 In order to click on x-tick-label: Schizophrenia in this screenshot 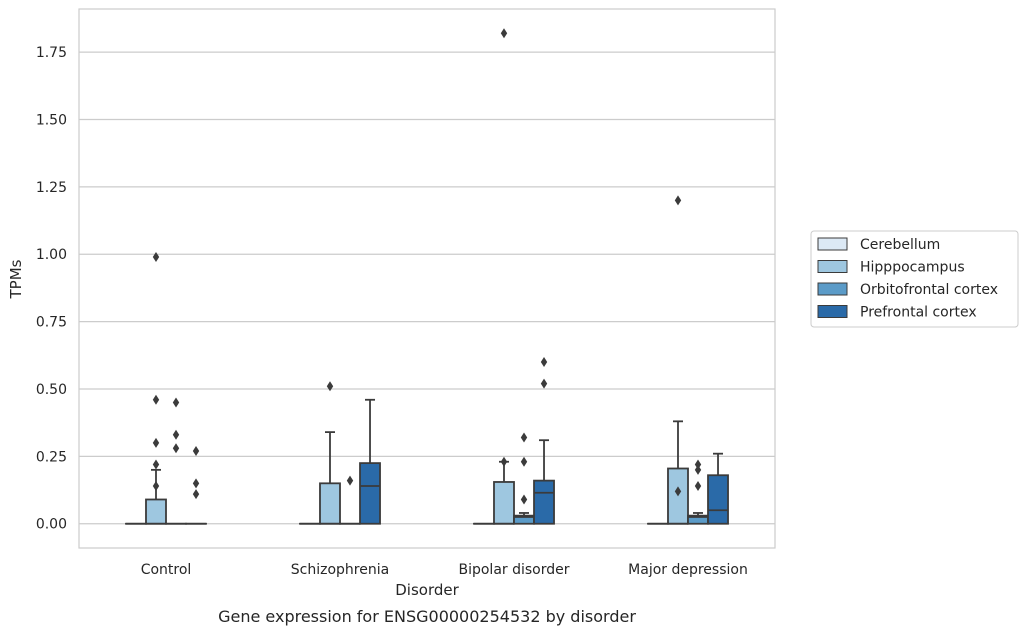, I will do `click(340, 570)`.